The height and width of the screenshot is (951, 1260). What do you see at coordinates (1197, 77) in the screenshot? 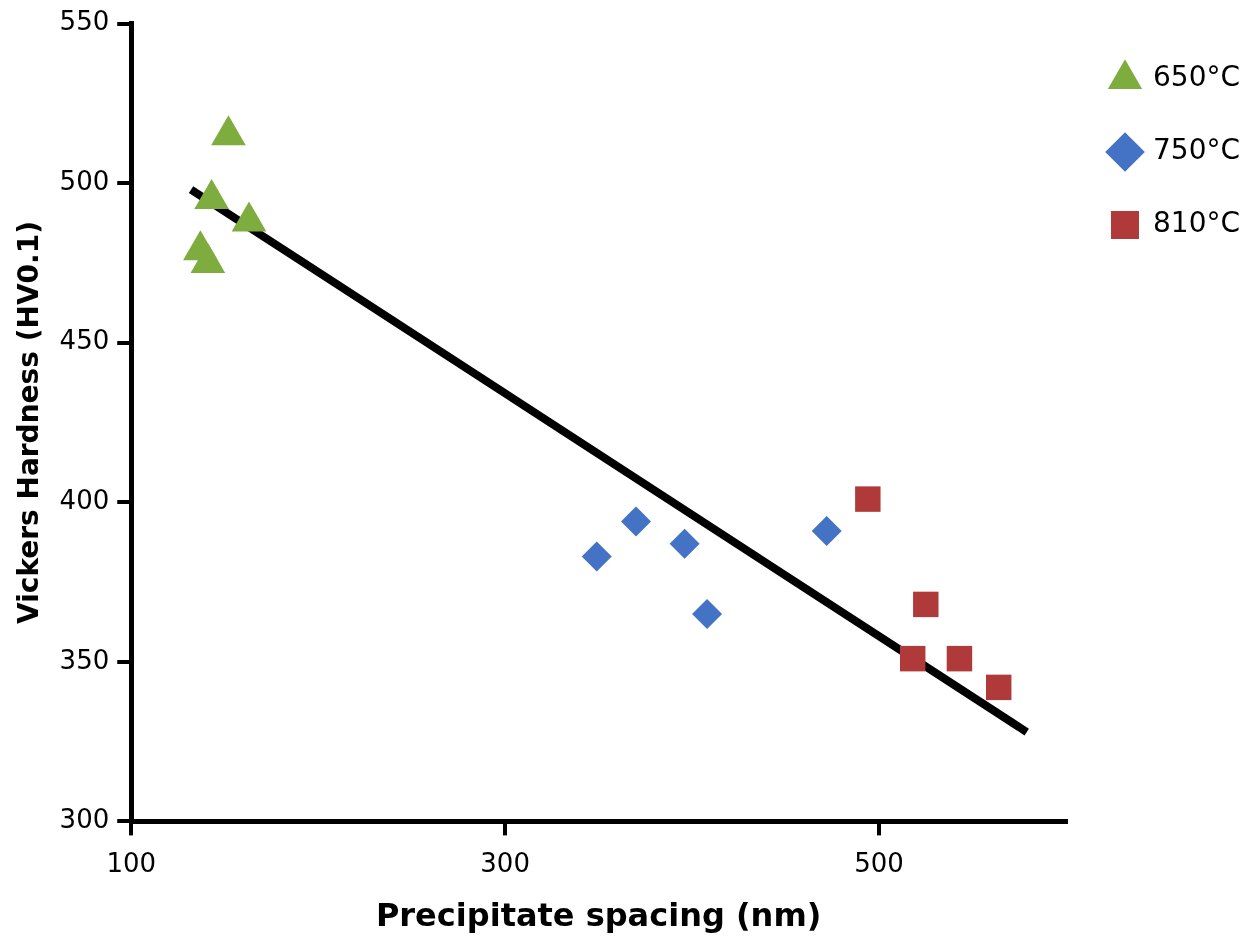
I see `legend-label: 650°C` at bounding box center [1197, 77].